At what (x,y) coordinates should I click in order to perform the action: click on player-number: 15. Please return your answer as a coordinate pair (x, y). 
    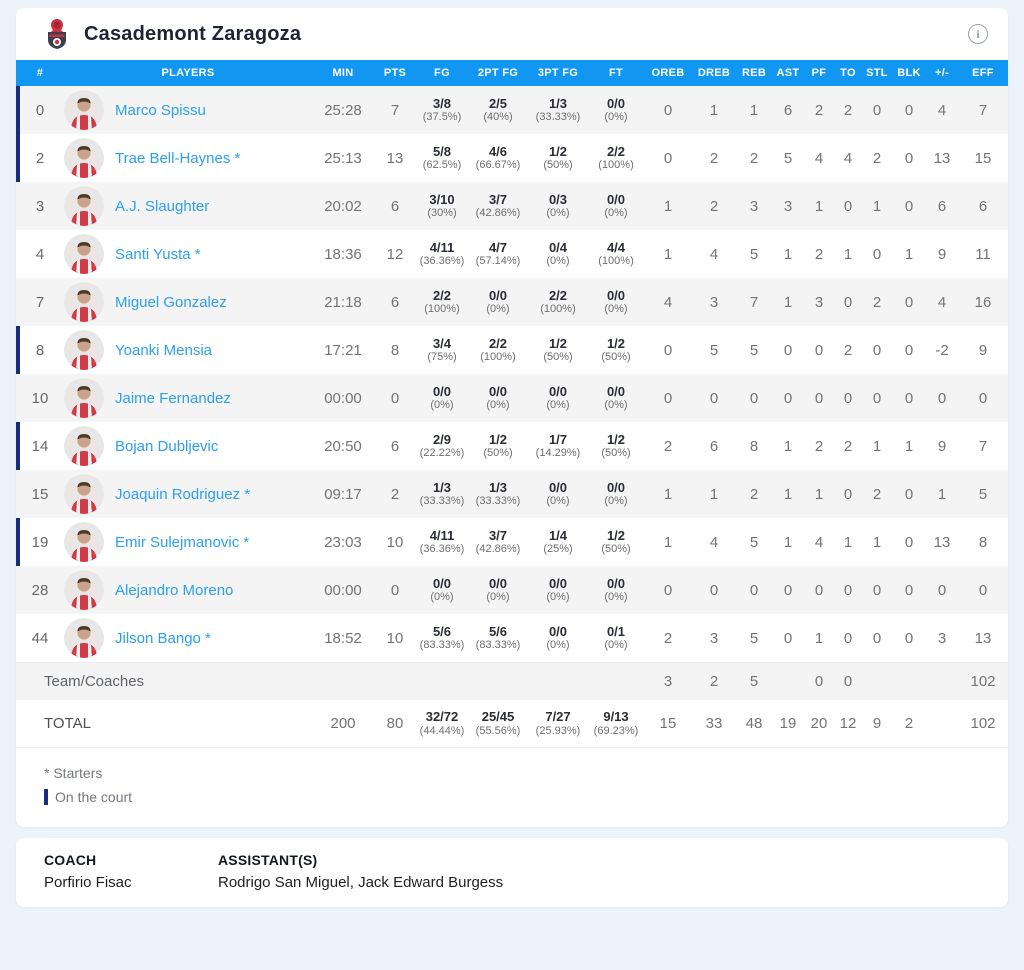
    Looking at the image, I should click on (40, 494).